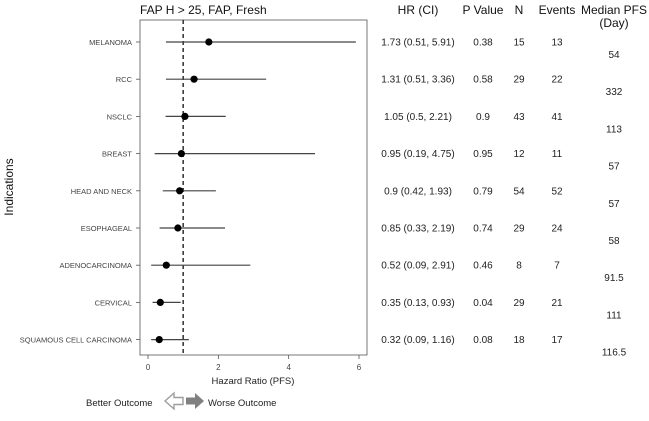  I want to click on y-axis-label: Indications, so click(9, 186).